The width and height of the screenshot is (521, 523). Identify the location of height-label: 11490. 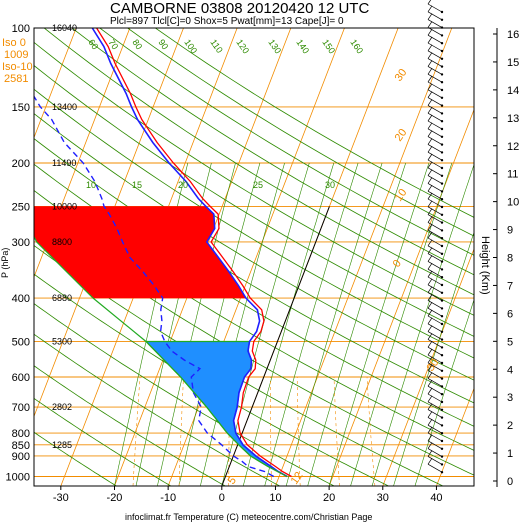
(64, 163).